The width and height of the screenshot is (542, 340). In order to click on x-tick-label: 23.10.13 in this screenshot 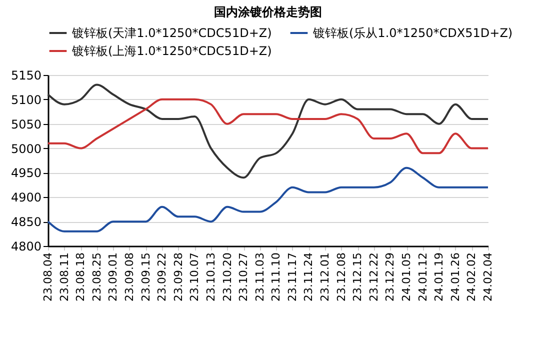, I will do `click(211, 277)`.